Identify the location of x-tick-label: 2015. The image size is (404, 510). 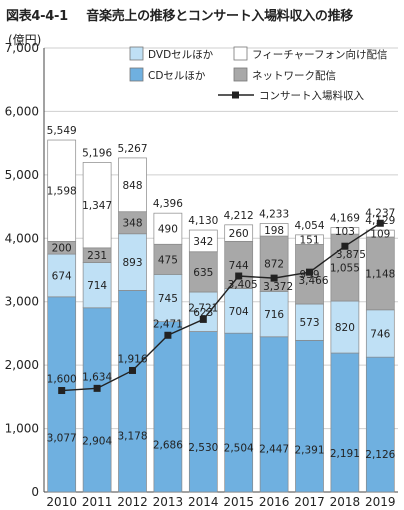
(238, 502).